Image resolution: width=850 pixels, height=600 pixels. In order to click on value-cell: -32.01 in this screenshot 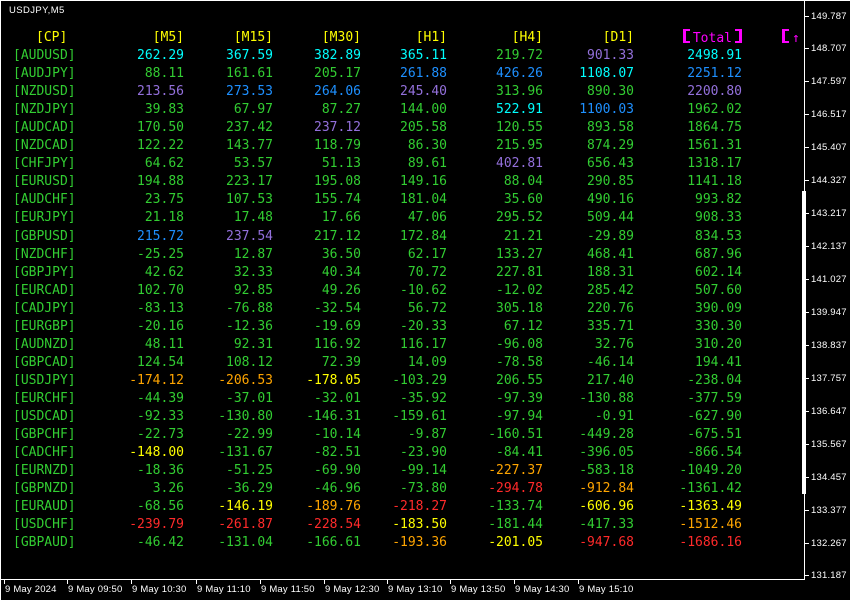, I will do `click(337, 398)`.